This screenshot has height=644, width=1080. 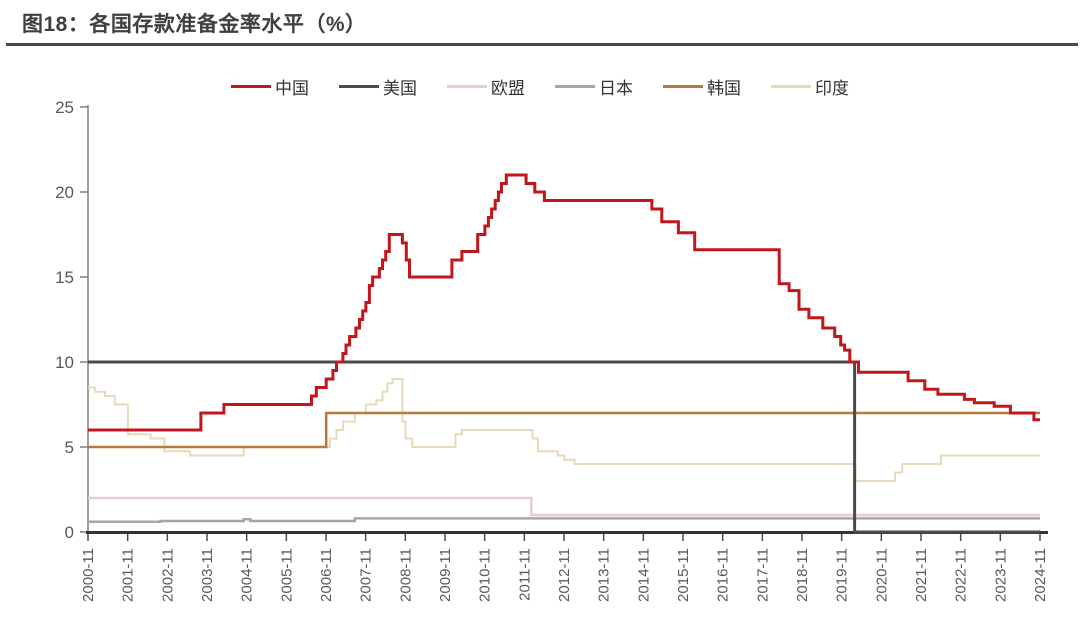 What do you see at coordinates (207, 575) in the screenshot?
I see `x-axis-label: 2003-11` at bounding box center [207, 575].